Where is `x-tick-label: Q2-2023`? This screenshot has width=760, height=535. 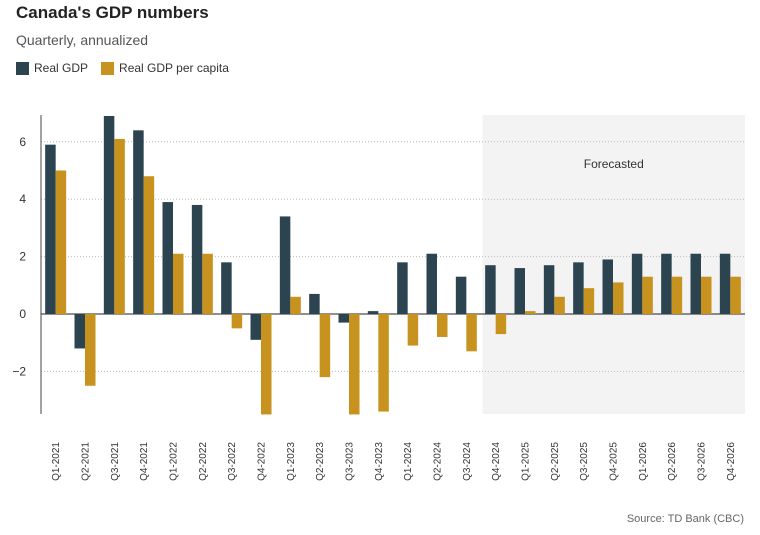 x-tick-label: Q2-2023 is located at coordinates (320, 461).